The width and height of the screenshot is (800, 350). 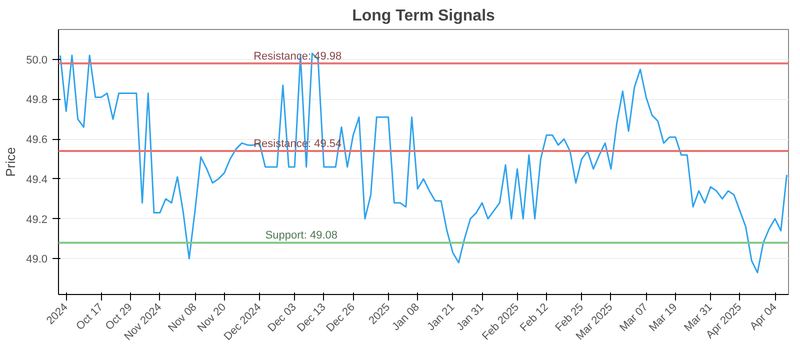 What do you see at coordinates (764, 317) in the screenshot?
I see `x-tick-label: Apr 04` at bounding box center [764, 317].